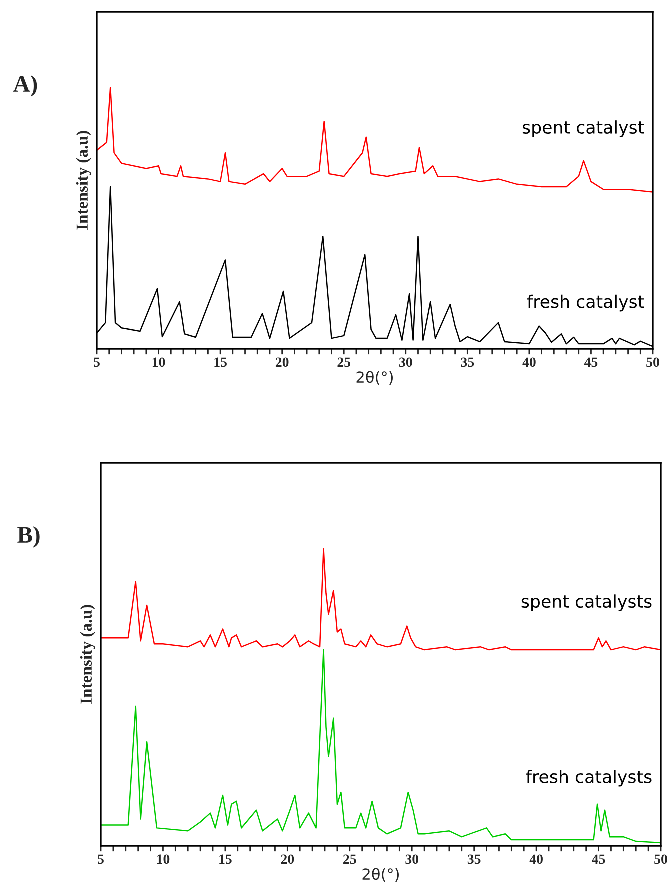 The image size is (670, 887). I want to click on series-label: spent catalyst, so click(583, 129).